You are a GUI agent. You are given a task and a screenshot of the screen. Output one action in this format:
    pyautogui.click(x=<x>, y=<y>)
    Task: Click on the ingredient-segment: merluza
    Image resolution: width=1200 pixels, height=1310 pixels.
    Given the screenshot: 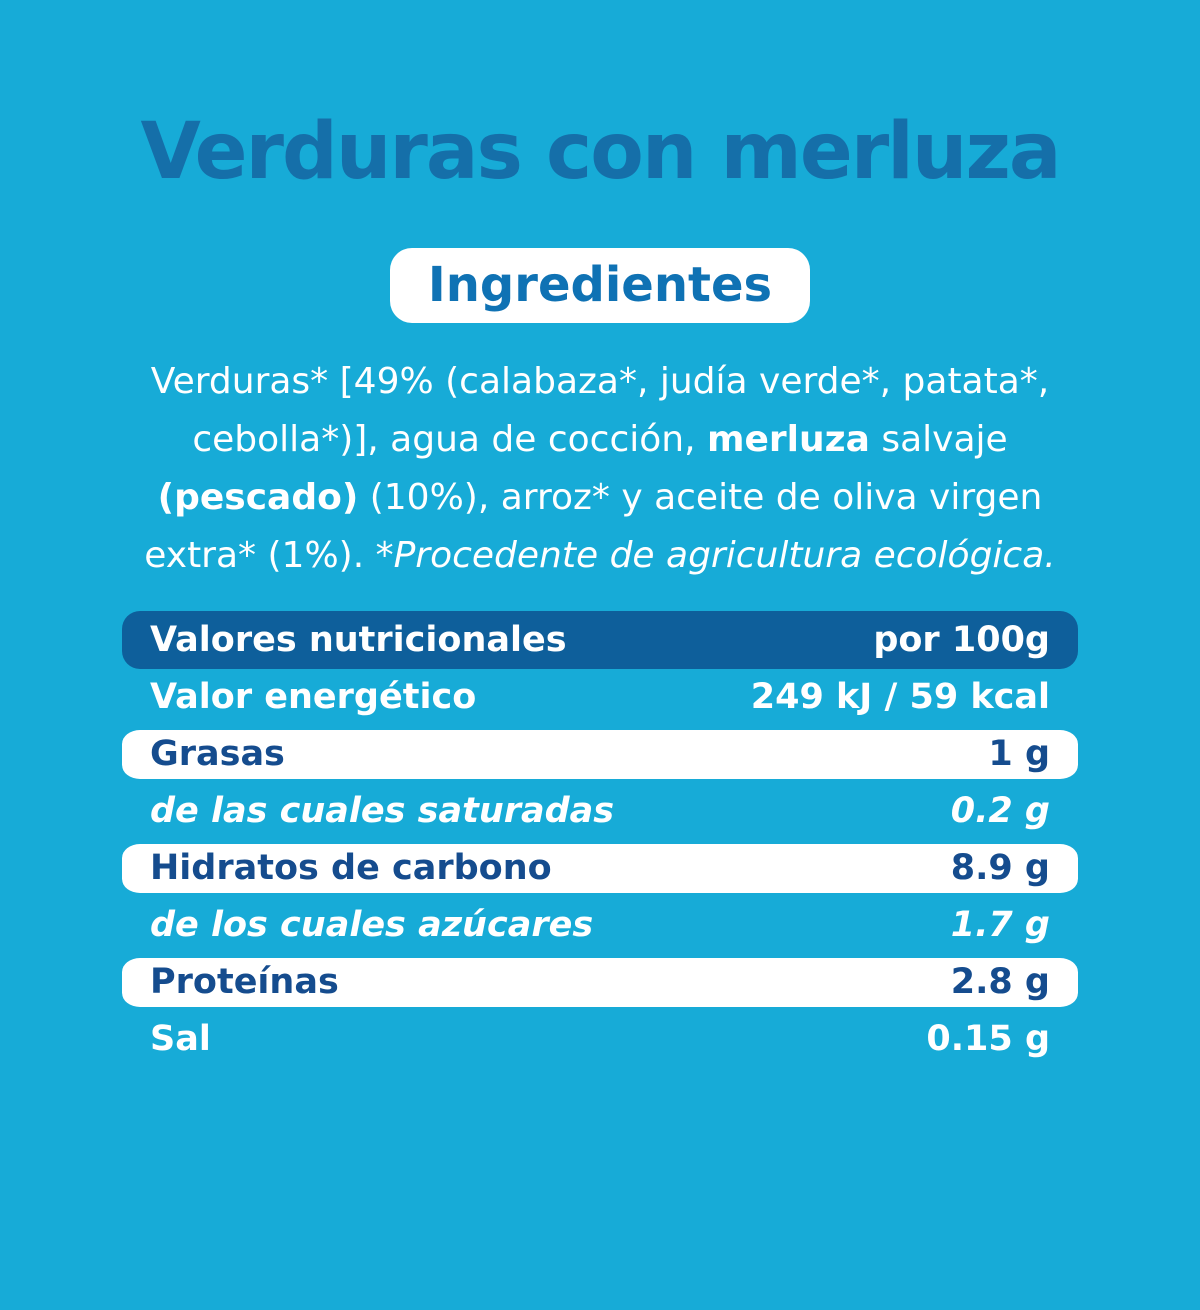 What is the action you would take?
    pyautogui.click(x=788, y=439)
    